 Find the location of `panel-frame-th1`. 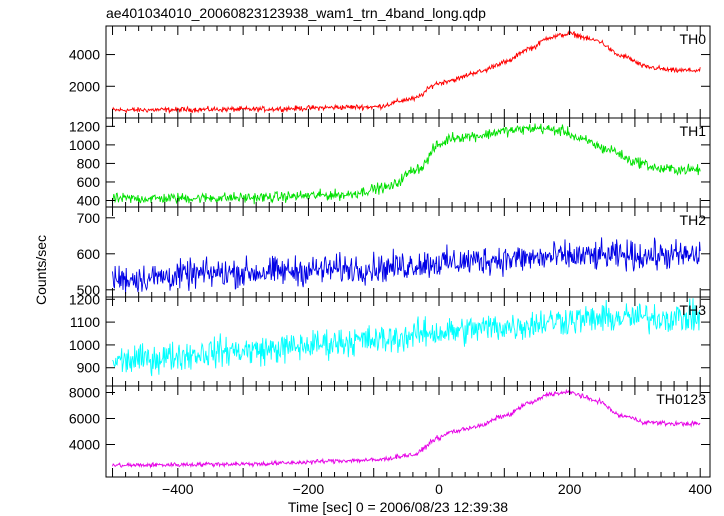

panel-frame-th1 is located at coordinates (408, 162).